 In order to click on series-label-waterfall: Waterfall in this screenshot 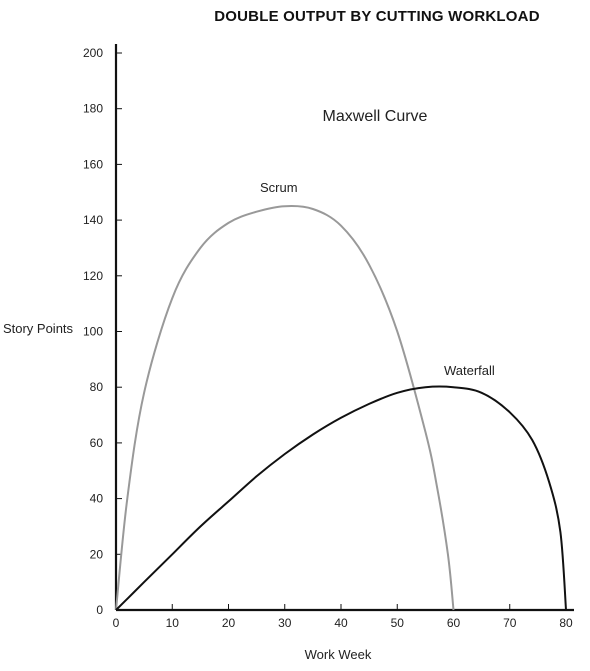, I will do `click(469, 370)`.